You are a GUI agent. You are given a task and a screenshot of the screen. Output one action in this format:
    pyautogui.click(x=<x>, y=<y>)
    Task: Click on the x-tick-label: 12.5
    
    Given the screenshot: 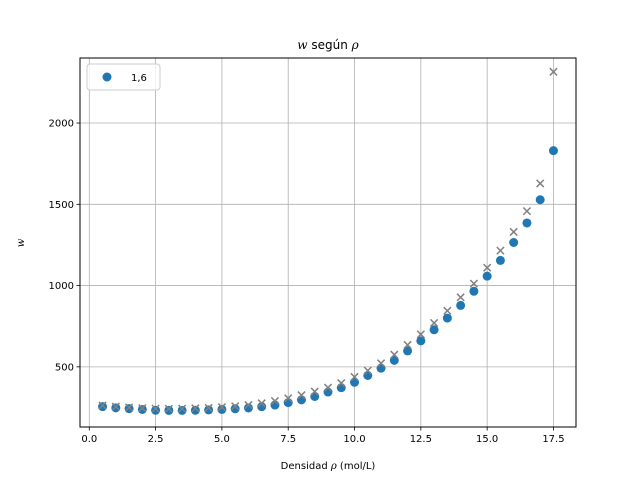 What is the action you would take?
    pyautogui.click(x=421, y=439)
    